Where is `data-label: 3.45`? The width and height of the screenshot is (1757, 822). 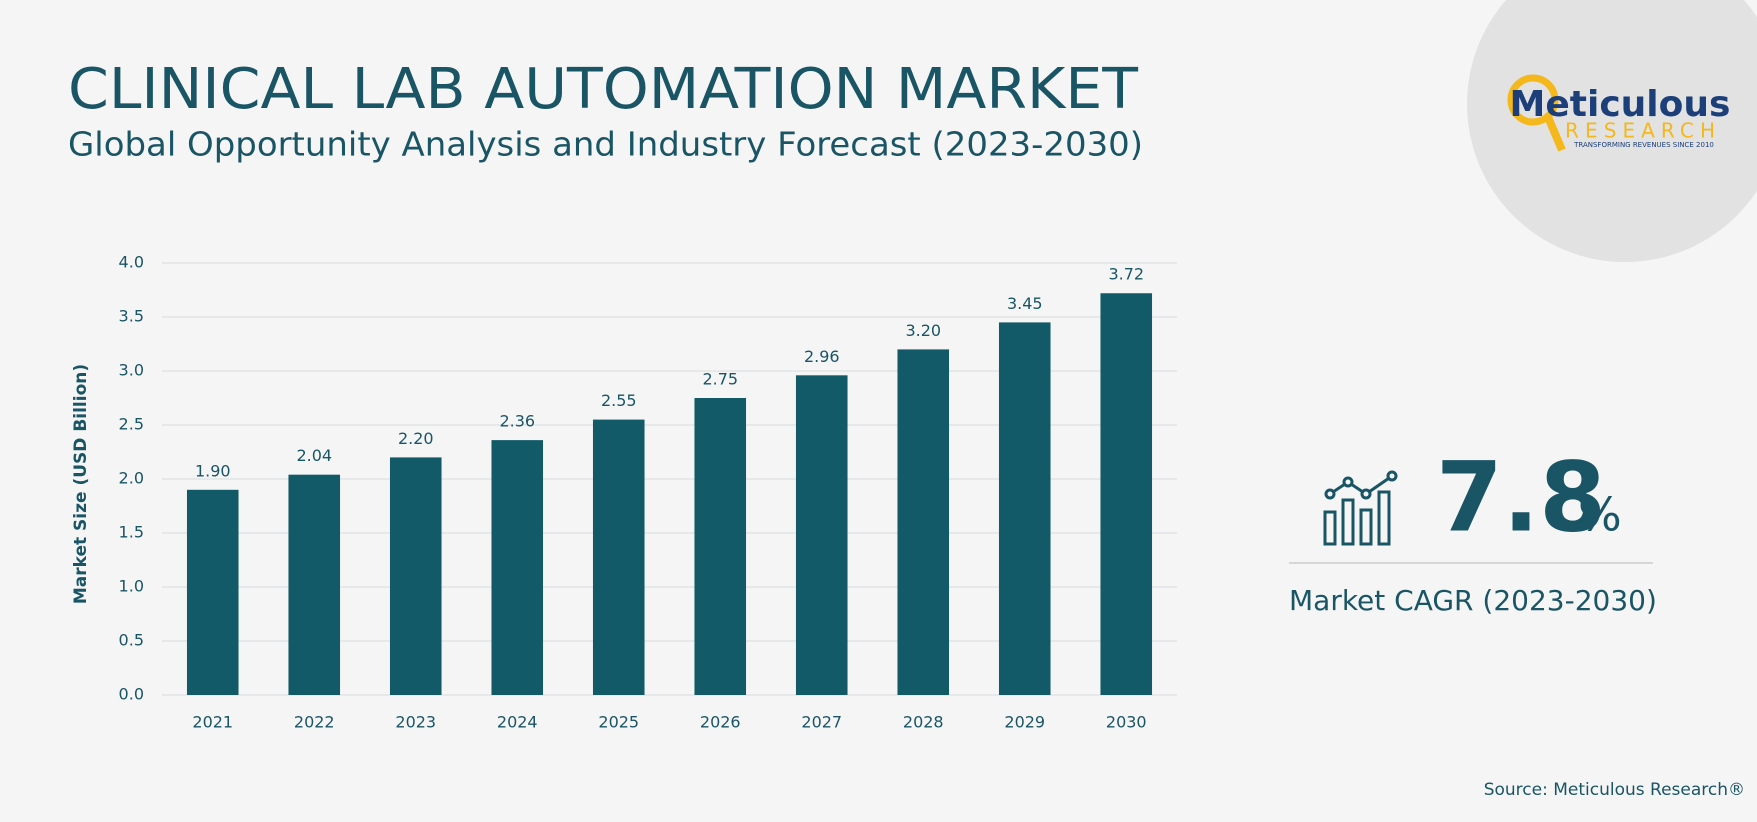
data-label: 3.45 is located at coordinates (1025, 303).